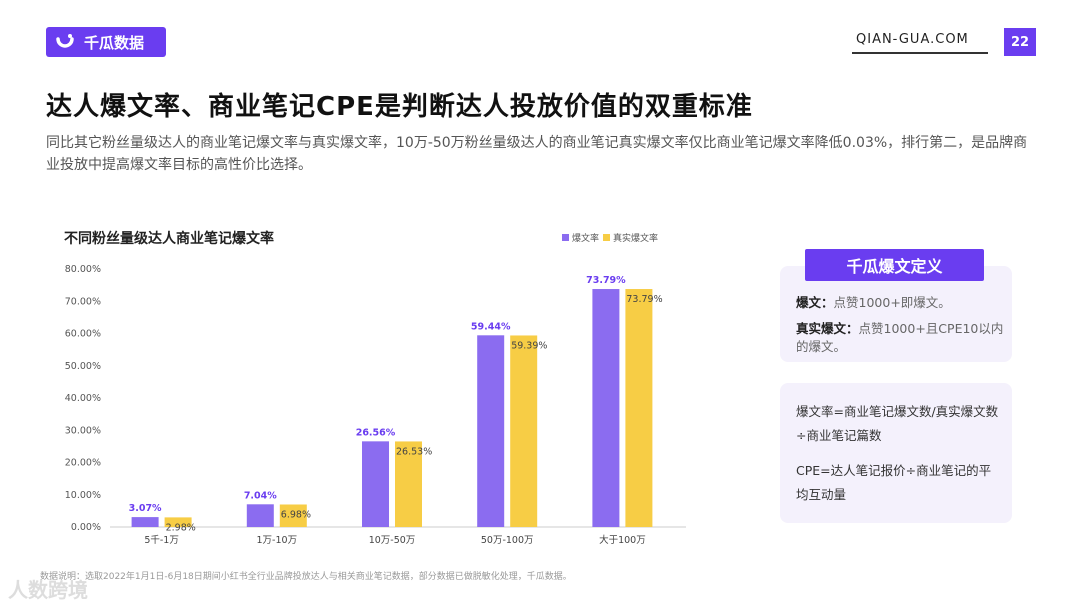  What do you see at coordinates (586, 239) in the screenshot?
I see `legend-label: 爆文率` at bounding box center [586, 239].